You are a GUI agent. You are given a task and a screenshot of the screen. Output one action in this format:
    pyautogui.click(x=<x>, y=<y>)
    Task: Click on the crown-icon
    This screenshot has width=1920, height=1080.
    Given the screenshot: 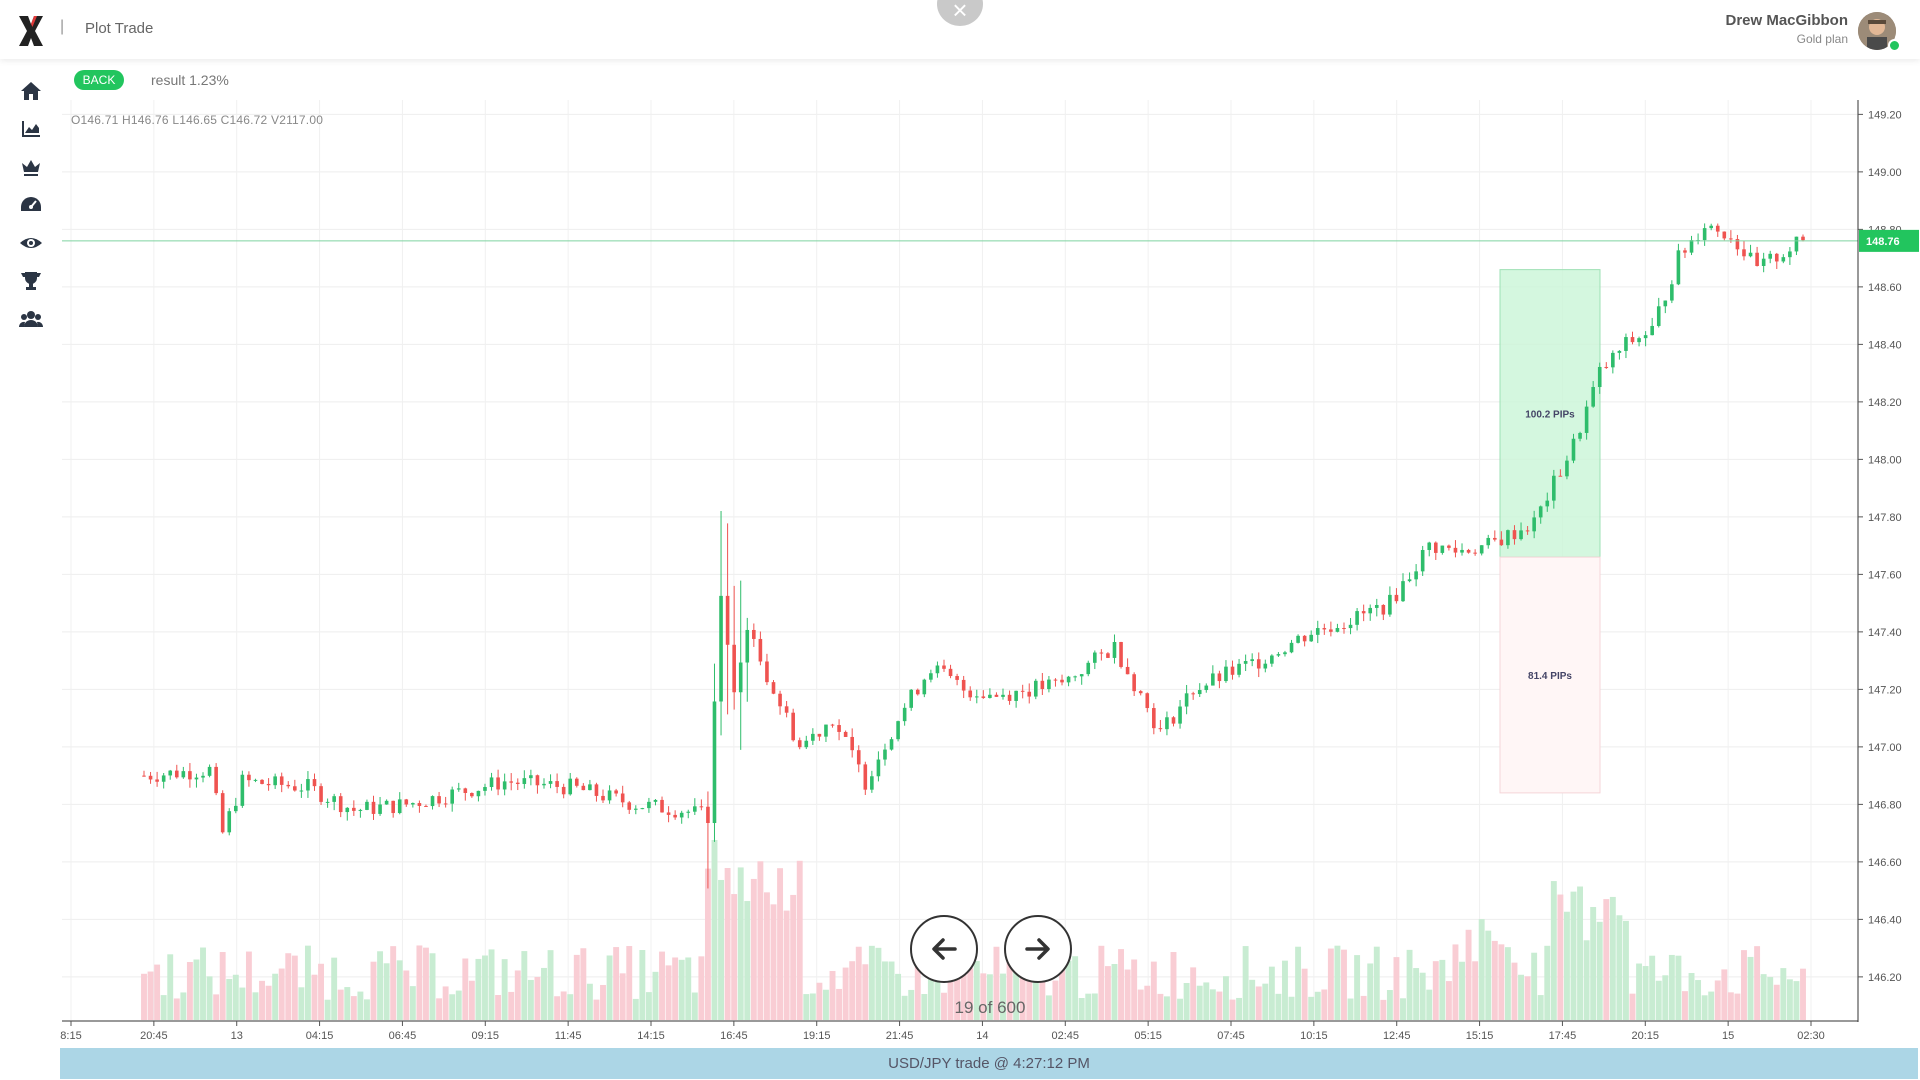 What is the action you would take?
    pyautogui.click(x=31, y=167)
    